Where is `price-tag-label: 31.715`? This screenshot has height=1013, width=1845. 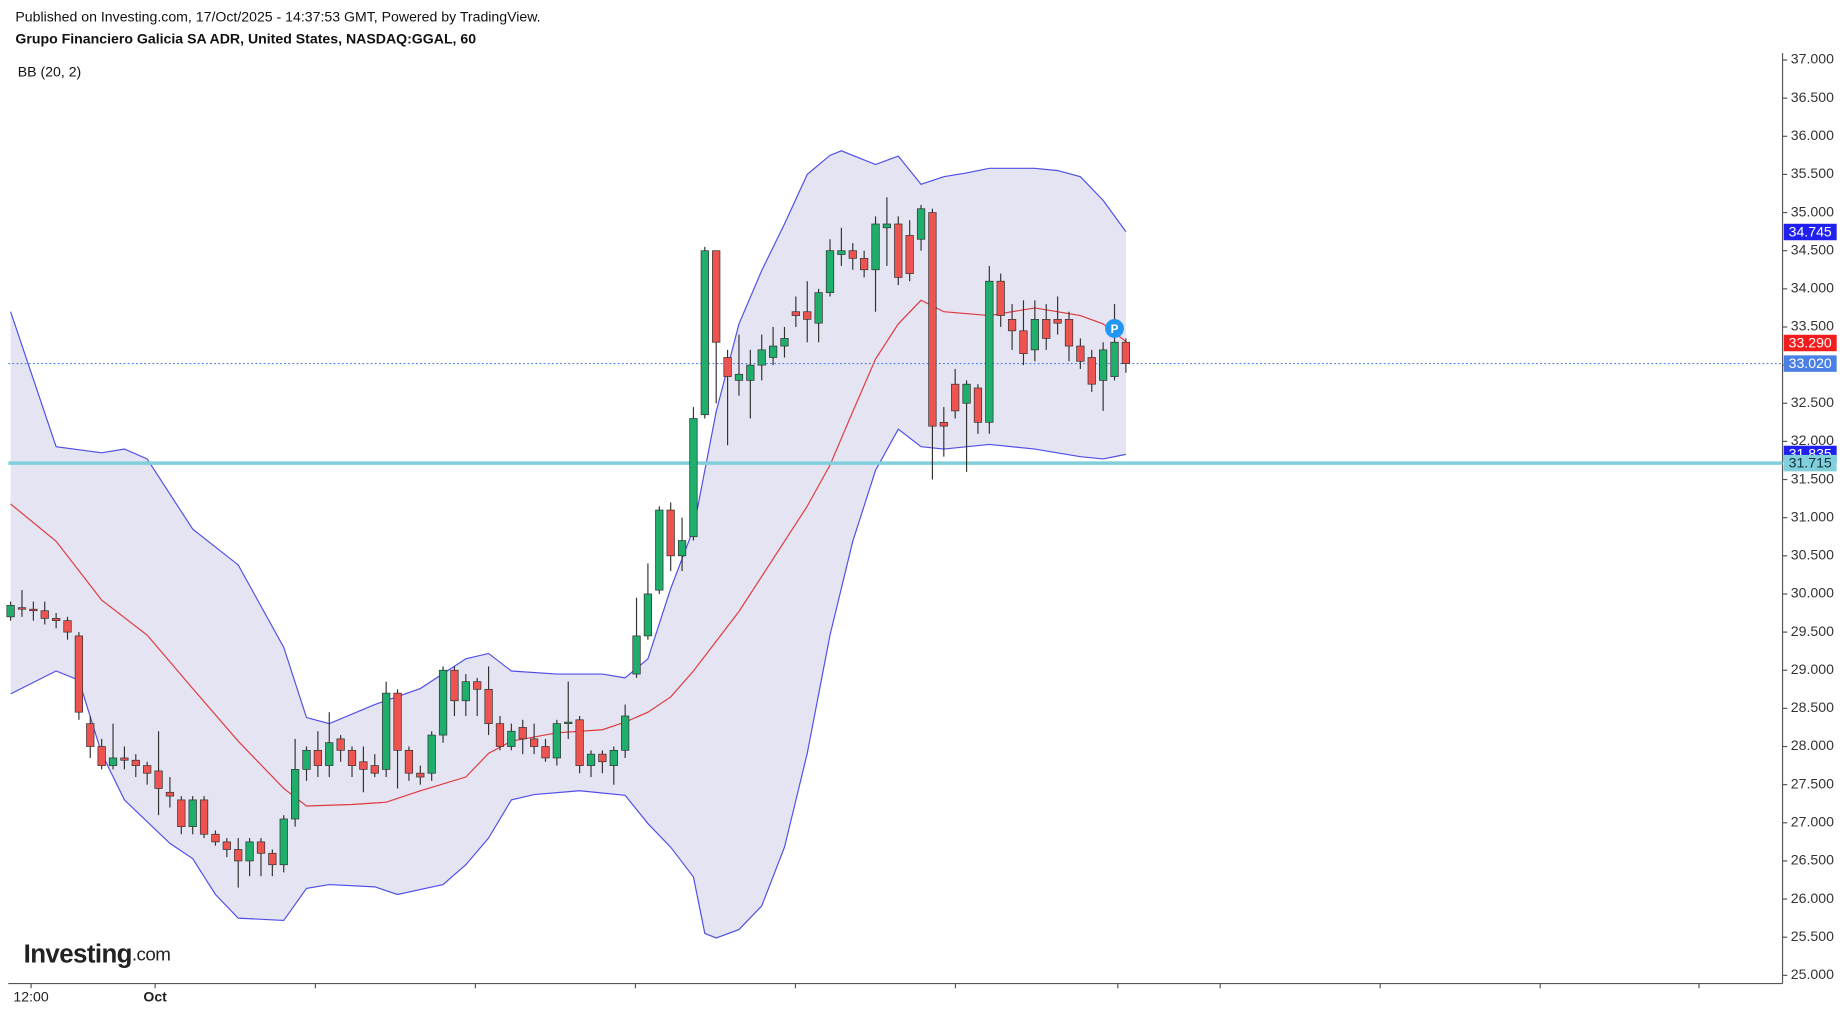 price-tag-label: 31.715 is located at coordinates (1810, 462).